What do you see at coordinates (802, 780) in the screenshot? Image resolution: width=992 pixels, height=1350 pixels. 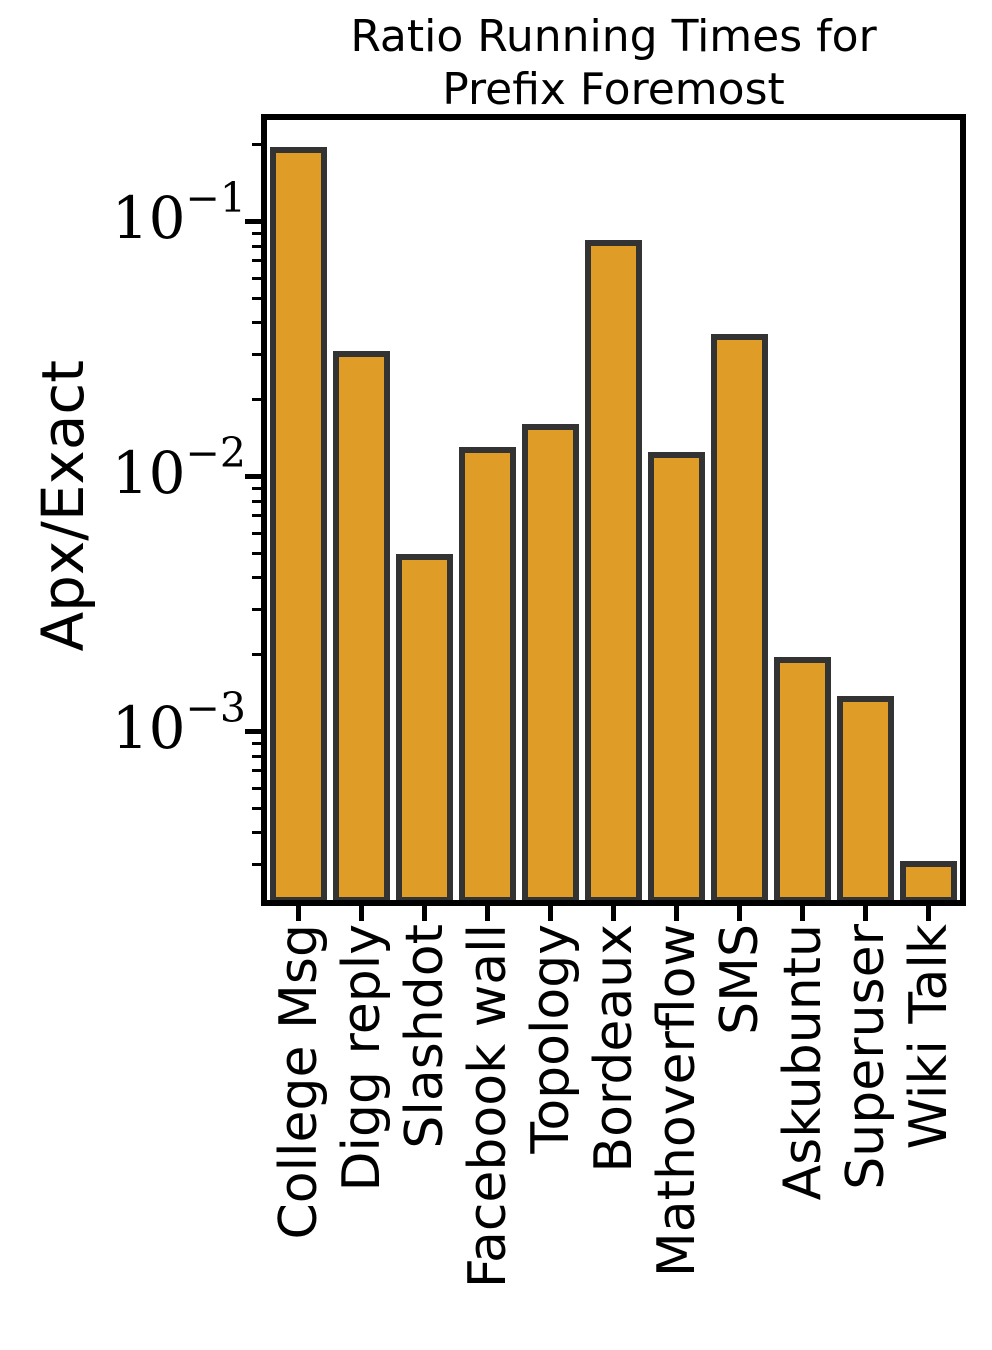 I see `bar-askubuntu` at bounding box center [802, 780].